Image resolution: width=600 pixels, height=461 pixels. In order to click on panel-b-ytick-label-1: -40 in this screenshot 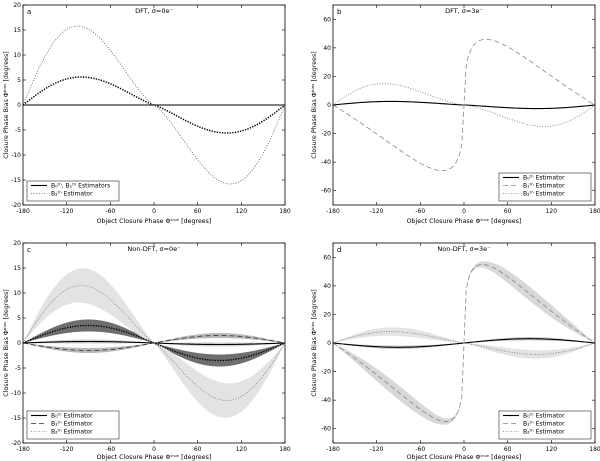, I will do `click(326, 162)`.